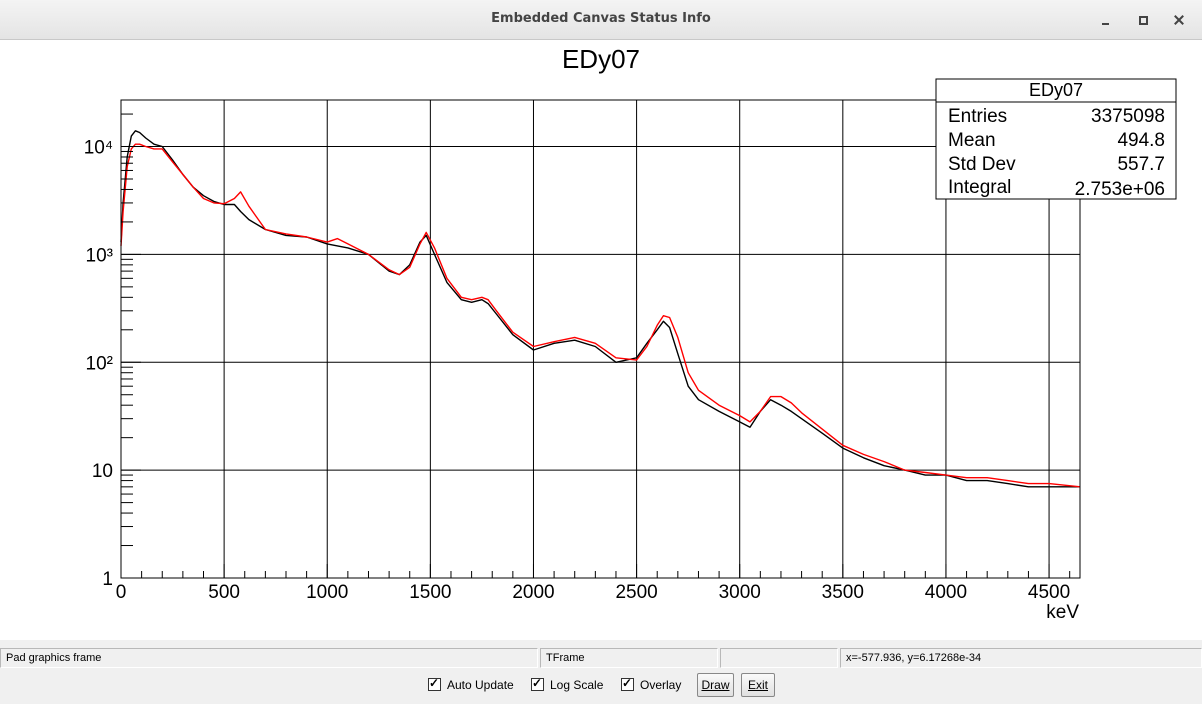 This screenshot has height=704, width=1202. What do you see at coordinates (1120, 189) in the screenshot?
I see `stats-integral-value: 2.753e+06` at bounding box center [1120, 189].